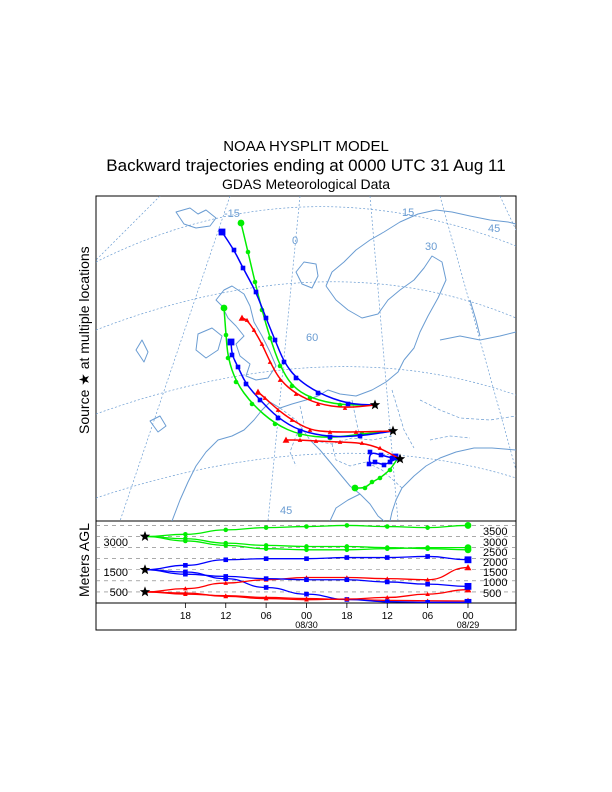 This screenshot has width=612, height=792. I want to click on data-source-label: GDAS Meteorological Data, so click(306, 184).